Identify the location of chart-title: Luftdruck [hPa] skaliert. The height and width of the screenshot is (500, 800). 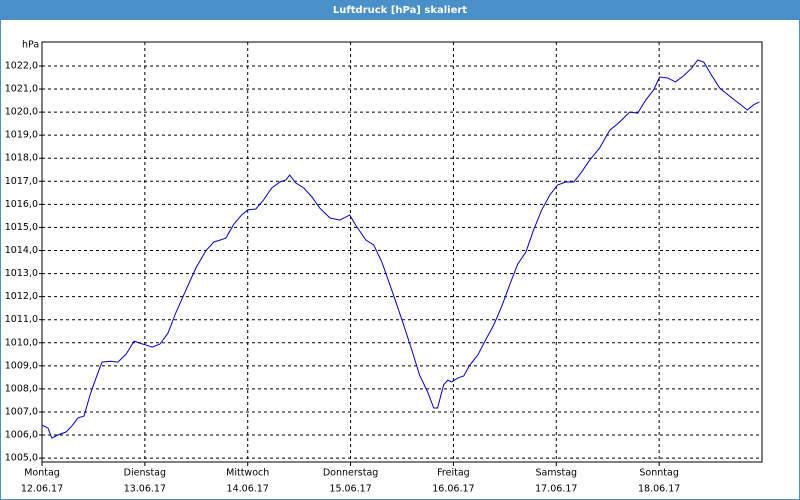
(400, 10).